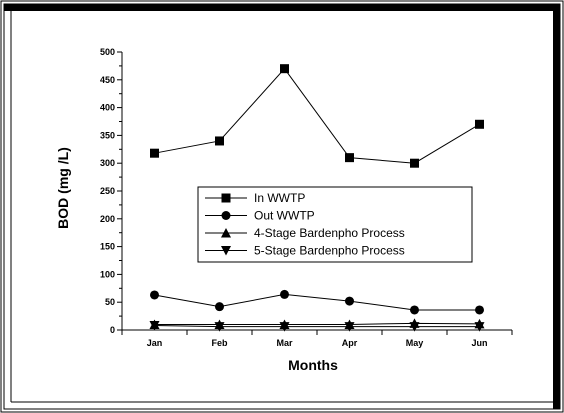  I want to click on x-tick-label: Jan, so click(155, 343).